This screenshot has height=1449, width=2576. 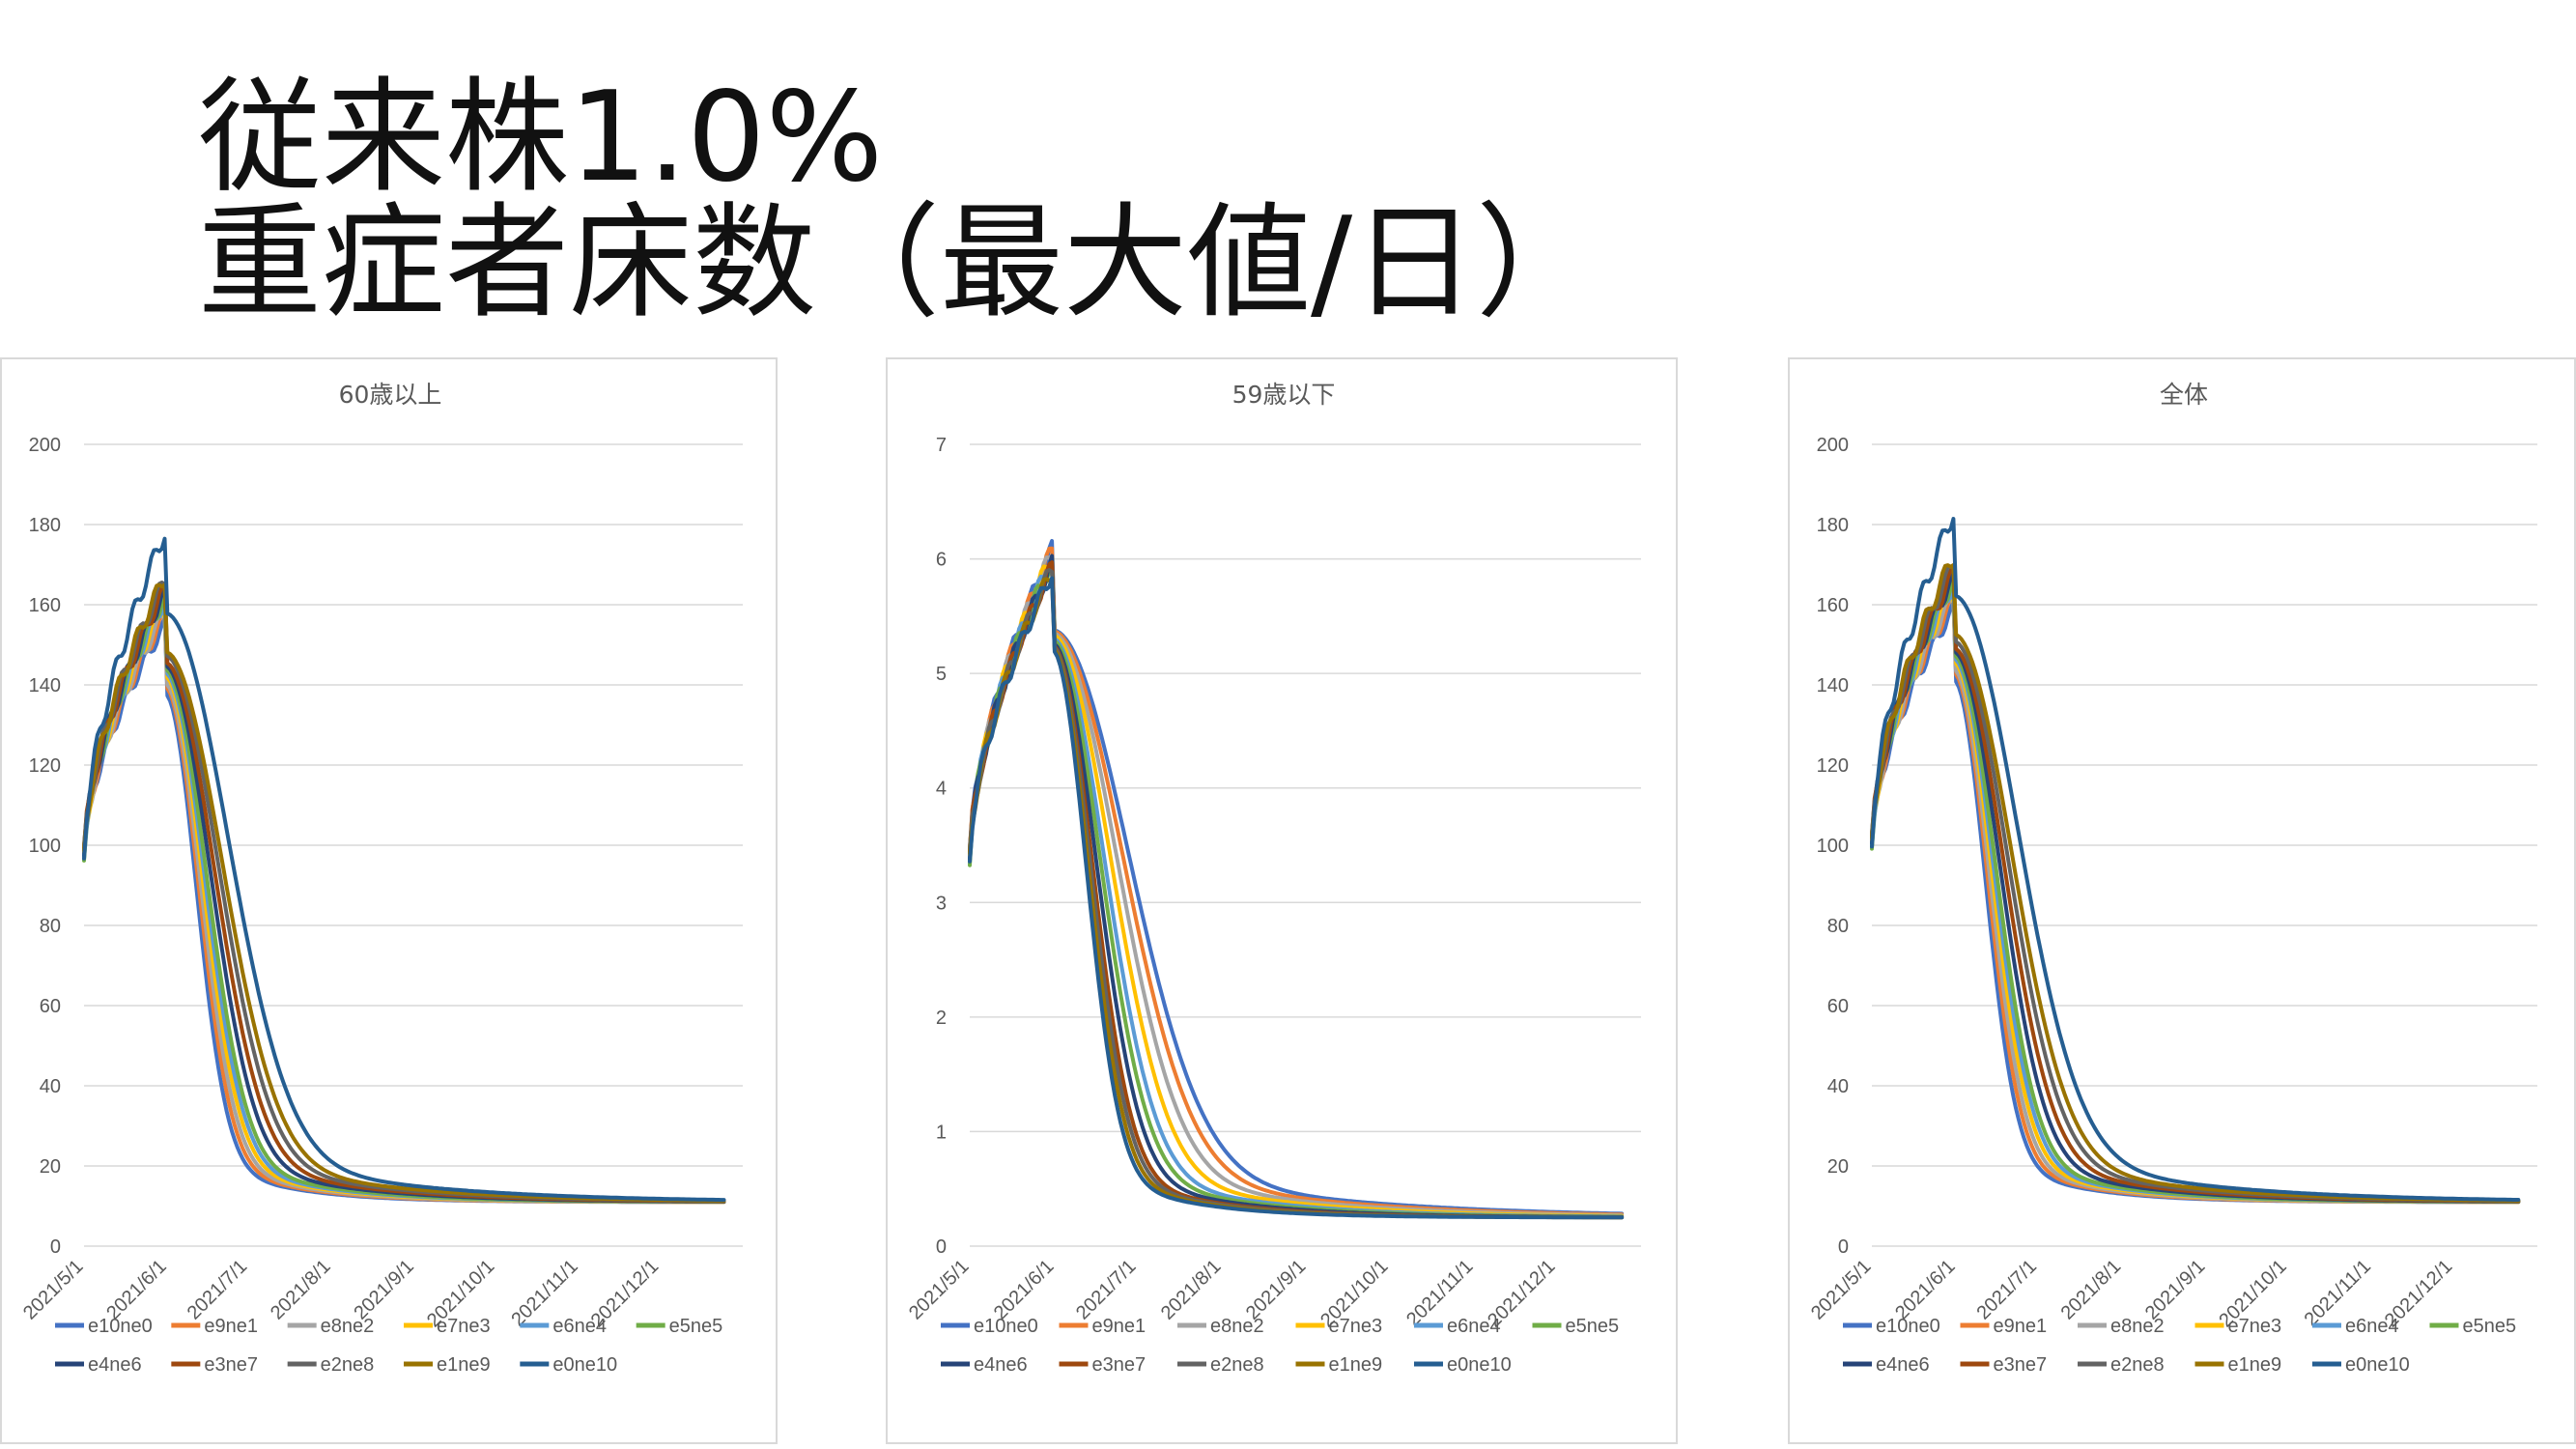 I want to click on y-tick-label: 3, so click(x=941, y=903).